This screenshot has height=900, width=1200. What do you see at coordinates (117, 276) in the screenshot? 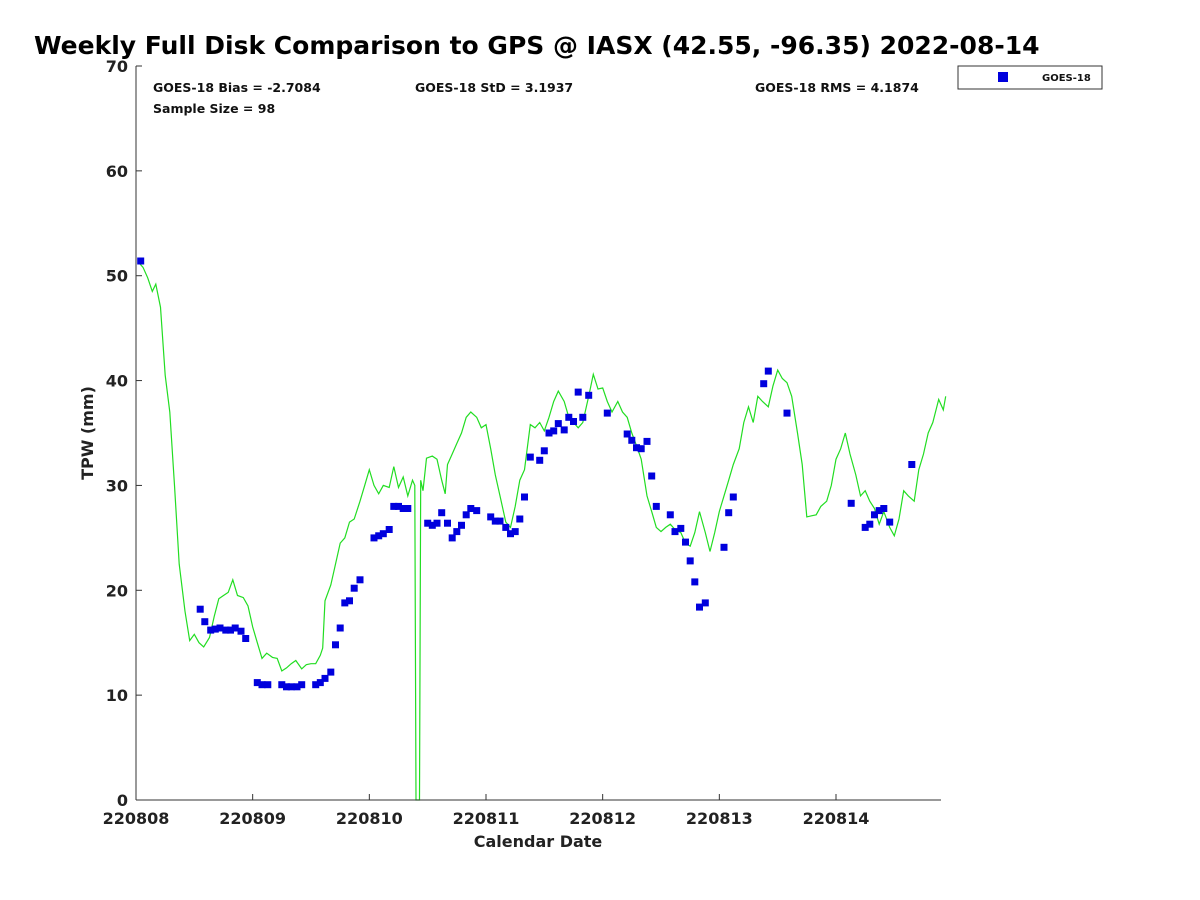
I see `y-tick-label: 50` at bounding box center [117, 276].